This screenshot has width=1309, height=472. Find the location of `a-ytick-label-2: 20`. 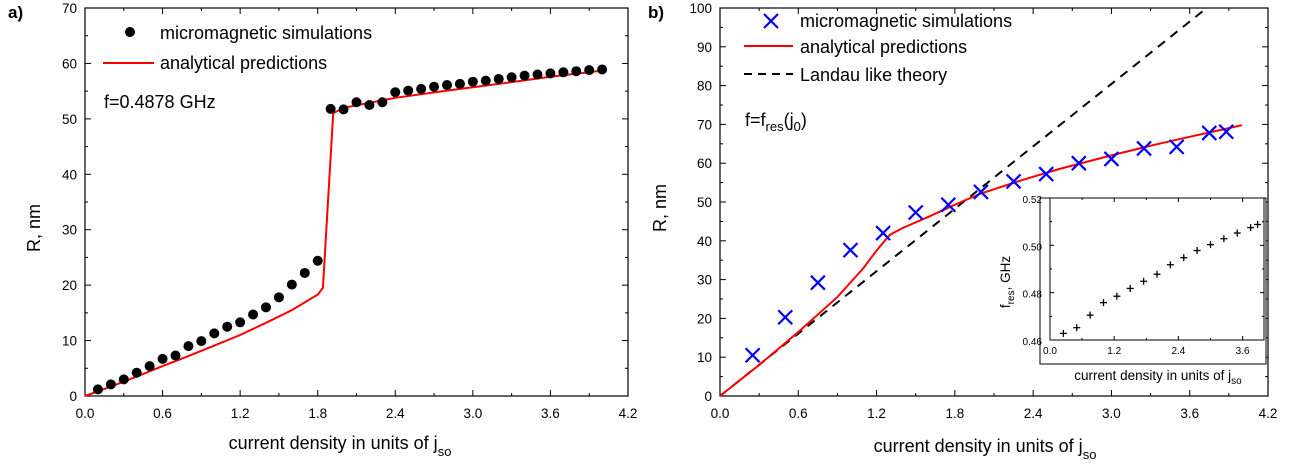

a-ytick-label-2: 20 is located at coordinates (69, 285).